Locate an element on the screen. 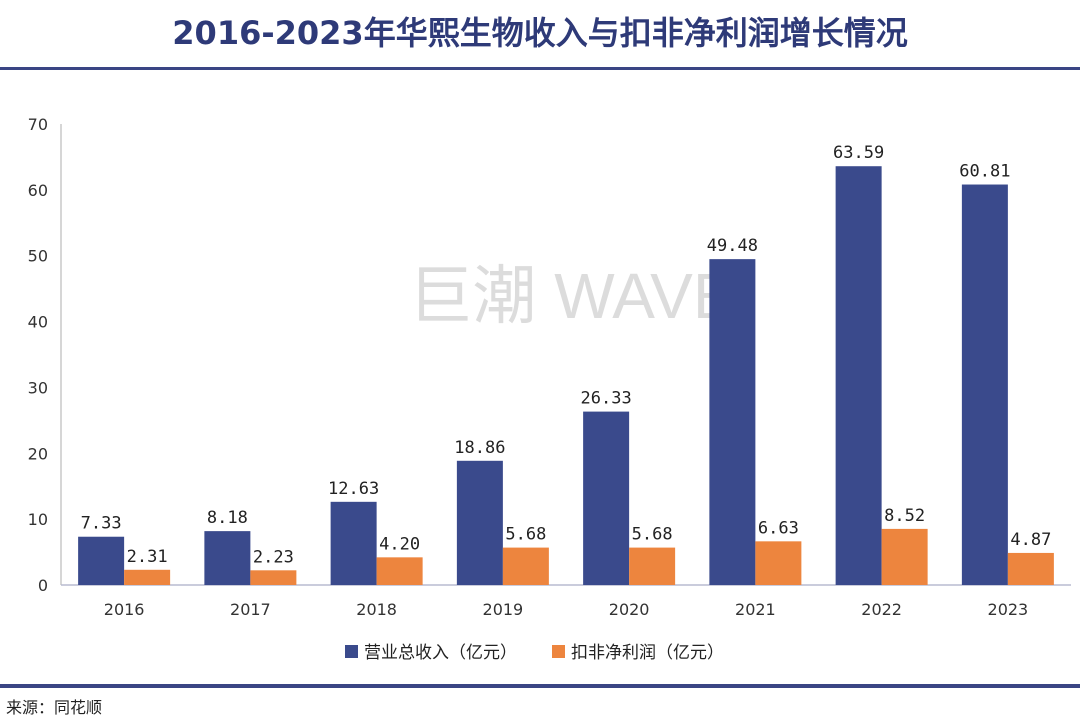  top-divider is located at coordinates (540, 68).